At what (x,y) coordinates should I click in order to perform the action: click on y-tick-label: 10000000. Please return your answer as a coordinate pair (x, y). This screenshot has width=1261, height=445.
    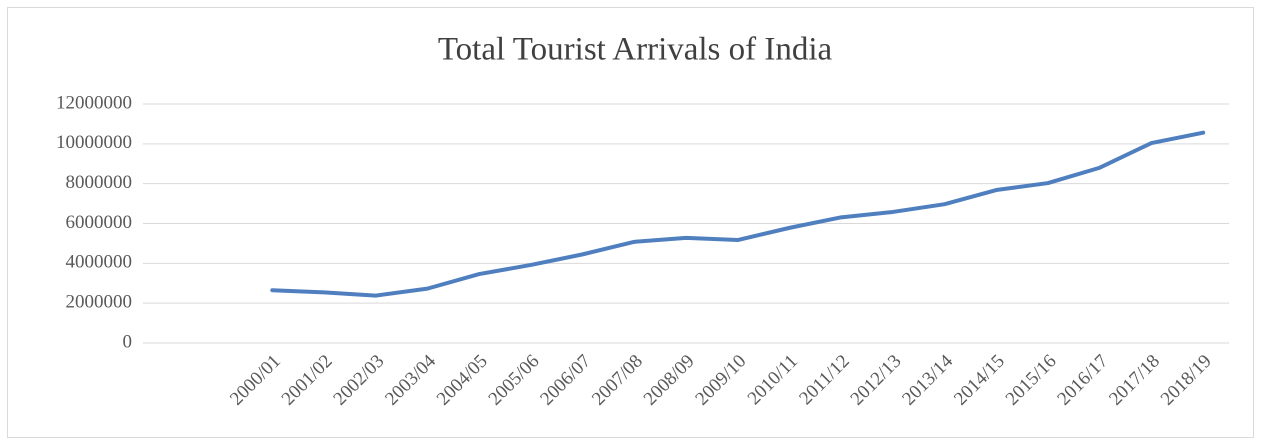
    Looking at the image, I should click on (94, 142).